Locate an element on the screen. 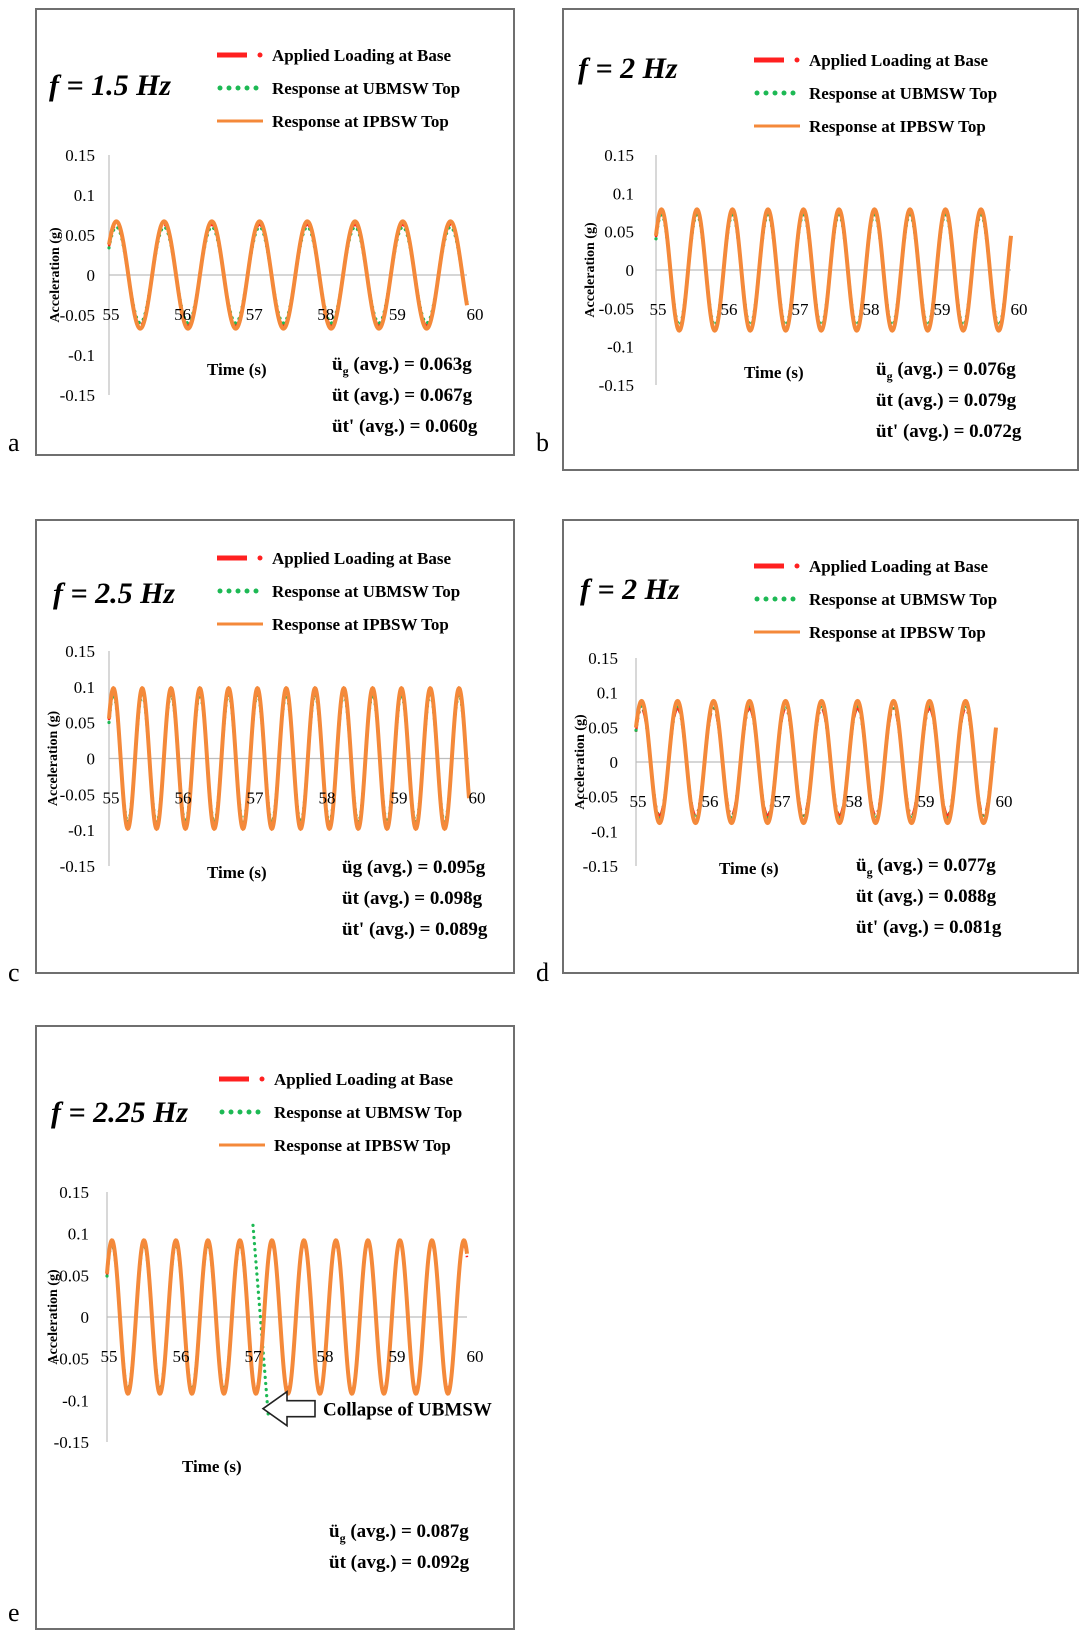 The height and width of the screenshot is (1634, 1079). stat-value: (avg.) = 0.060g is located at coordinates (416, 426).